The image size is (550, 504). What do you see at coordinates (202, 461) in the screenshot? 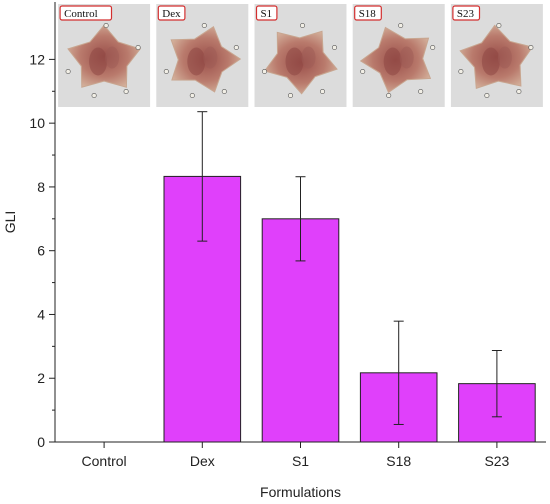
I see `x-tick-label: Dex` at bounding box center [202, 461].